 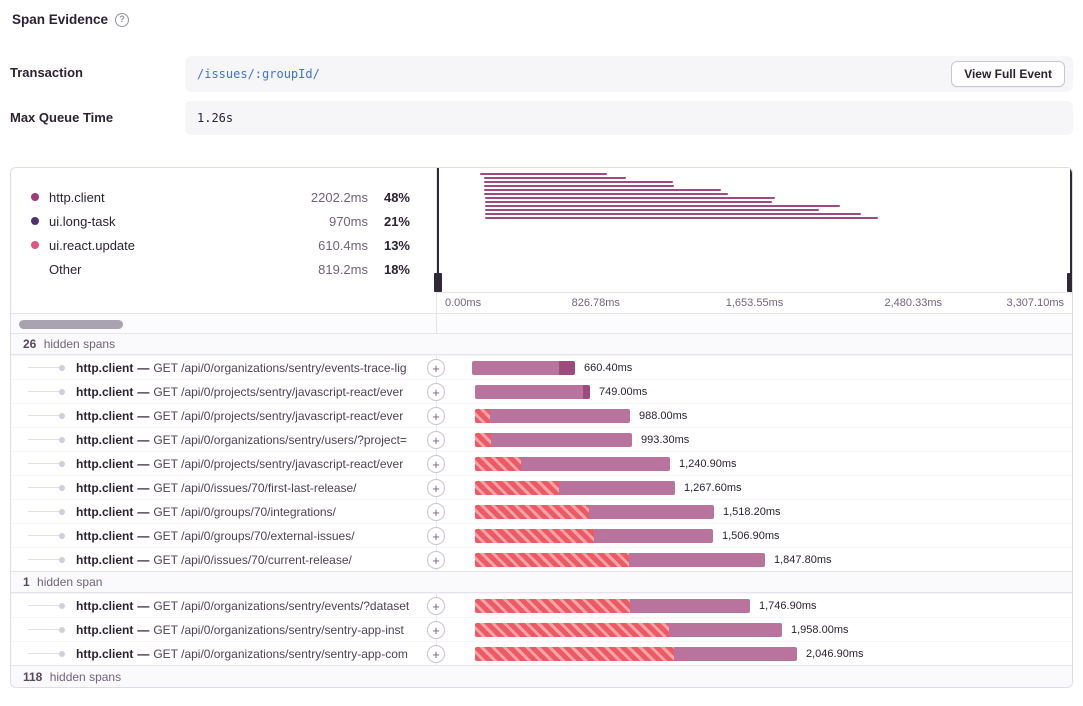 I want to click on span-duration-label: 1,267.60ms, so click(x=713, y=488).